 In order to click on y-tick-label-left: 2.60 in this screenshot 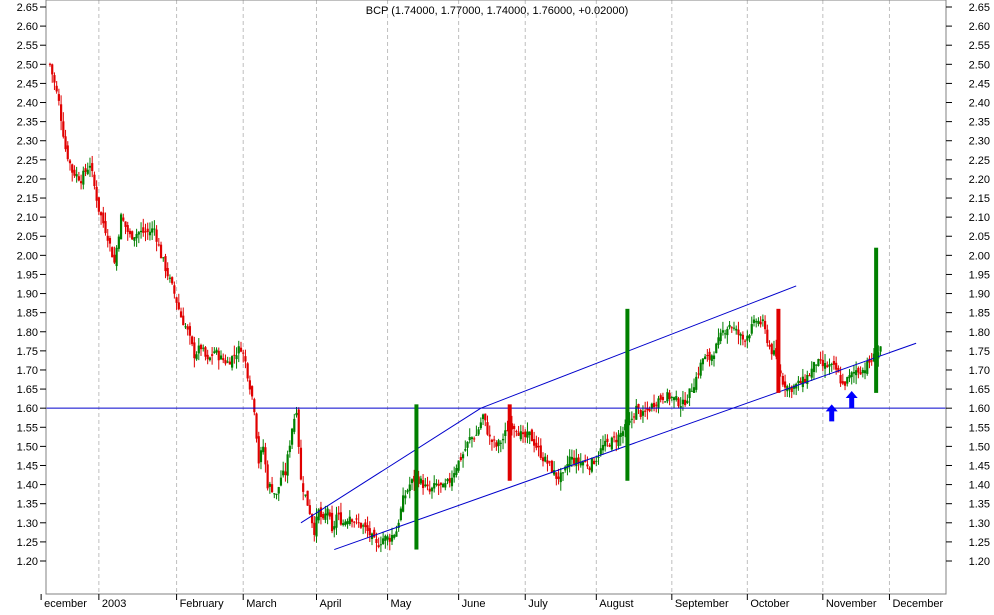, I will do `click(27, 27)`.